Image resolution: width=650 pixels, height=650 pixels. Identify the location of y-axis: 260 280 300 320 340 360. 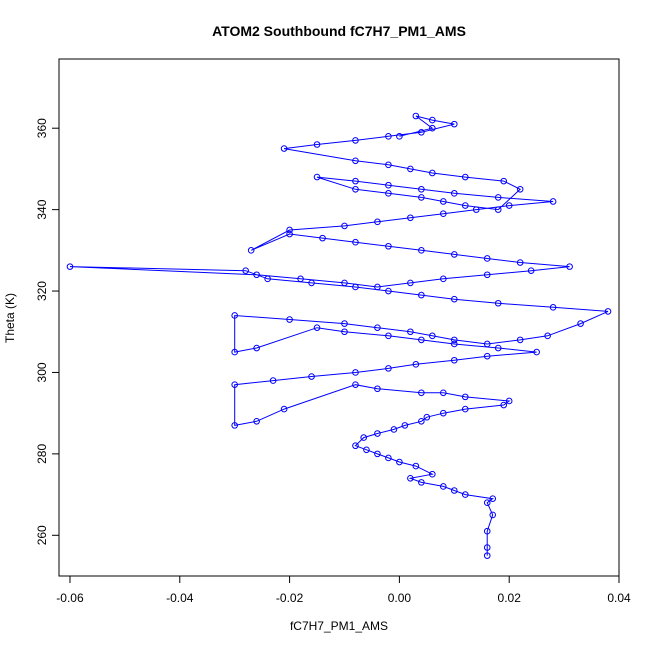
(47, 331).